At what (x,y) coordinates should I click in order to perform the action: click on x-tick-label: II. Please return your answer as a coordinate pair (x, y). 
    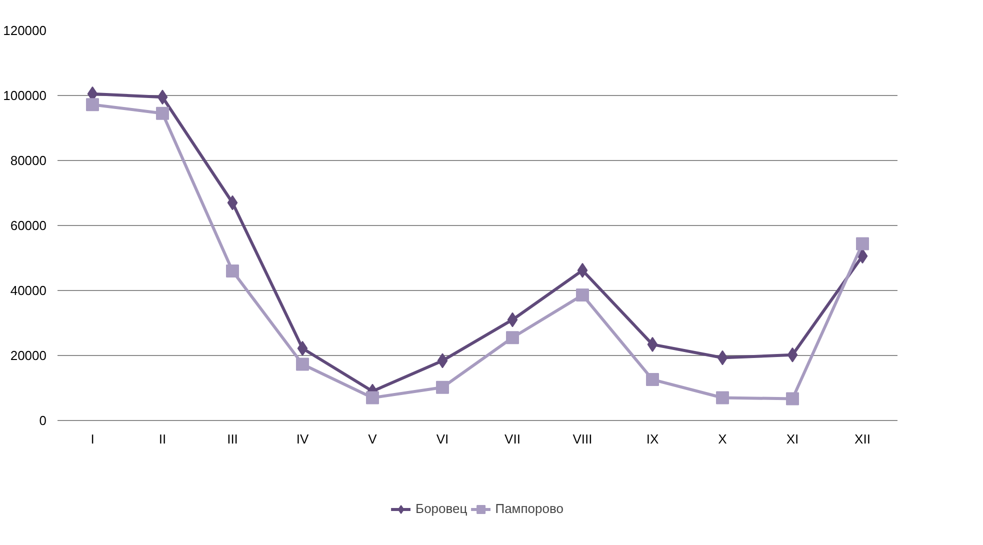
    Looking at the image, I should click on (162, 439).